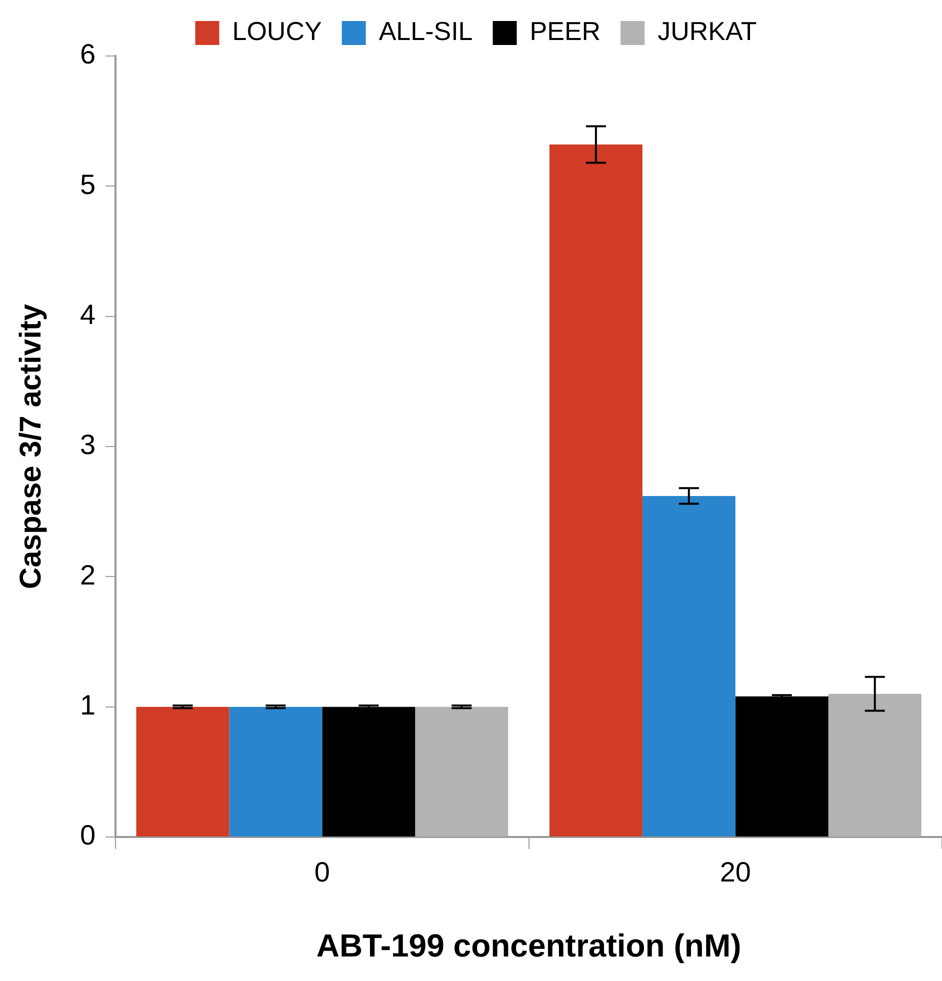 The image size is (942, 981). I want to click on y-tick-label: 6, so click(88, 54).